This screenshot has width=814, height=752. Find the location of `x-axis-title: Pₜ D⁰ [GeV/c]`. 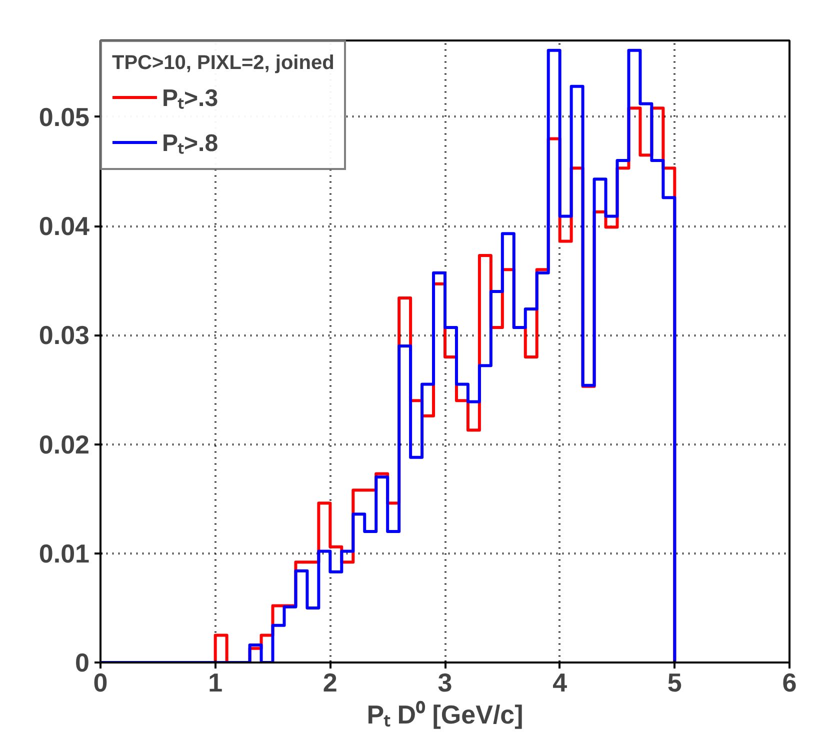

x-axis-title: Pₜ D⁰ [GeV/c] is located at coordinates (445, 715).